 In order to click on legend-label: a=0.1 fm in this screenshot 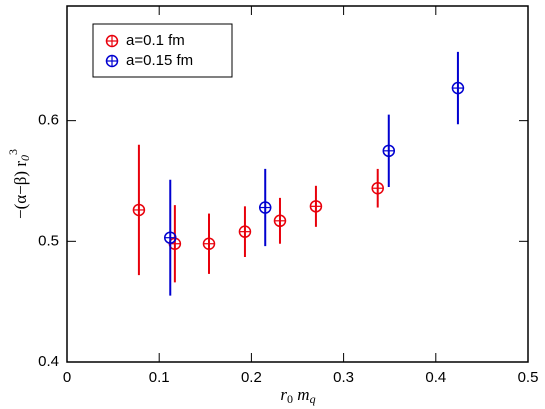, I will do `click(155, 40)`.